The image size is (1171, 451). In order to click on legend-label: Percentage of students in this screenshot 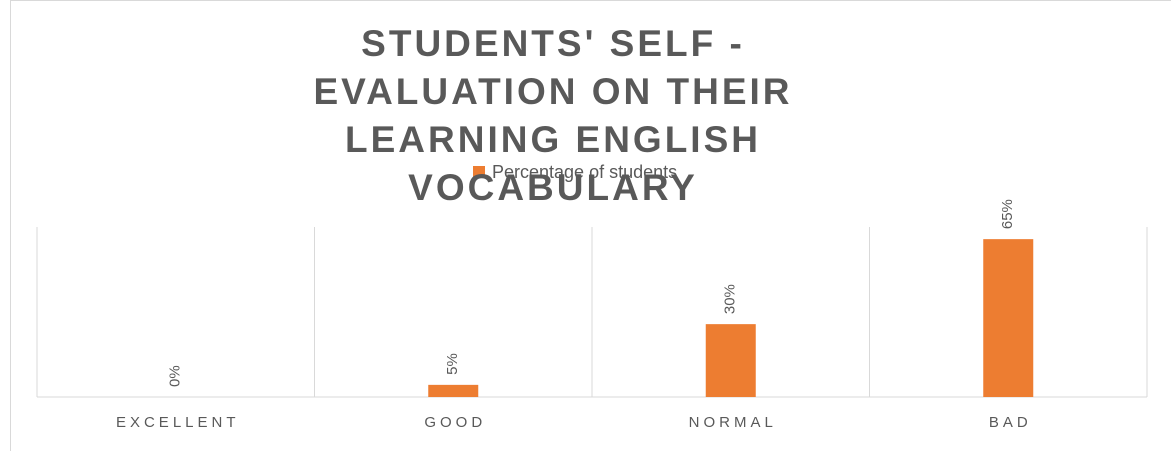, I will do `click(584, 172)`.